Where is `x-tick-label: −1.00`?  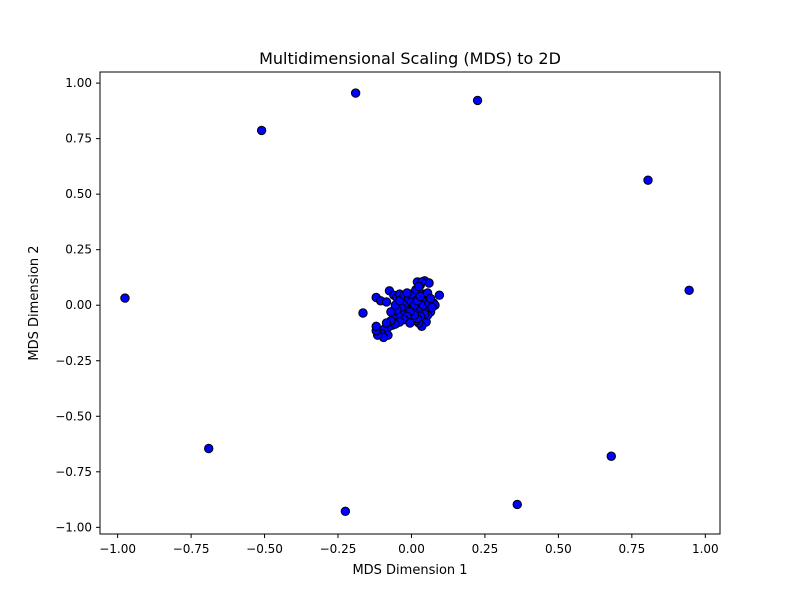 x-tick-label: −1.00 is located at coordinates (117, 549).